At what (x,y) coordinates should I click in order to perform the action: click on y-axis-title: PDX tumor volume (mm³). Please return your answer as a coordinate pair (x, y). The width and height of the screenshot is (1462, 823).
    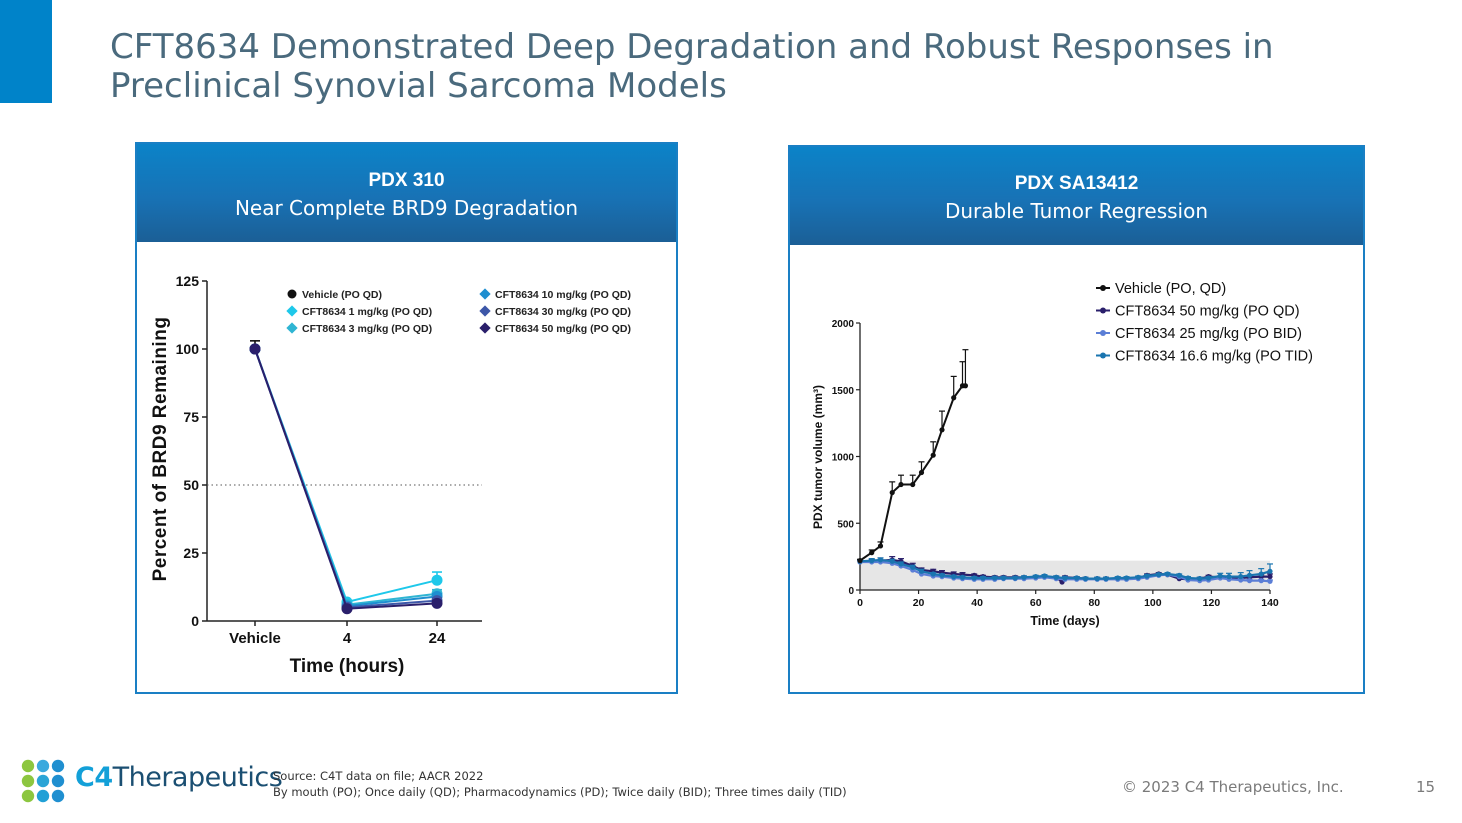
    Looking at the image, I should click on (818, 457).